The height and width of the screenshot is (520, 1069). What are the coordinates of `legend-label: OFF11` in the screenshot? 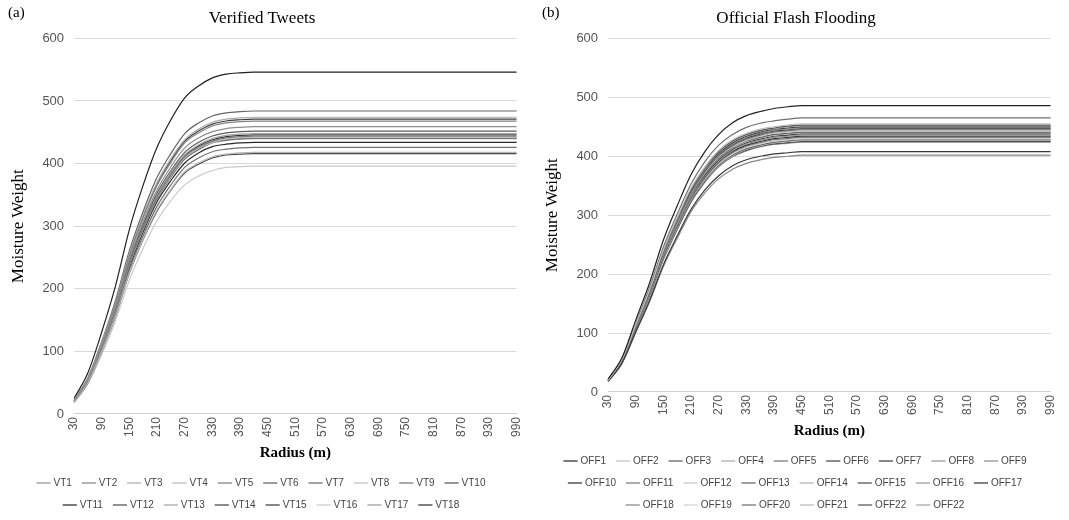 It's located at (658, 482).